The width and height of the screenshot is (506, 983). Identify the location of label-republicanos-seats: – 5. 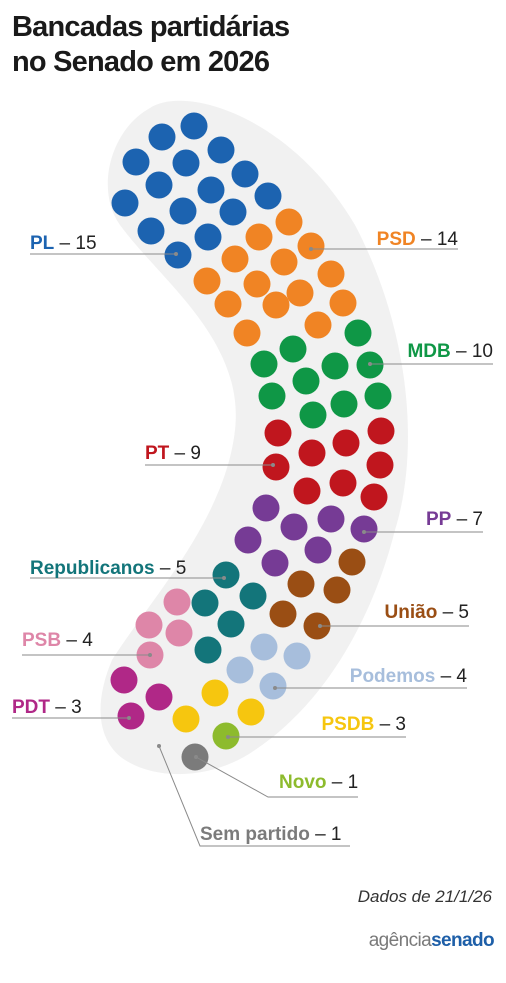
(171, 568).